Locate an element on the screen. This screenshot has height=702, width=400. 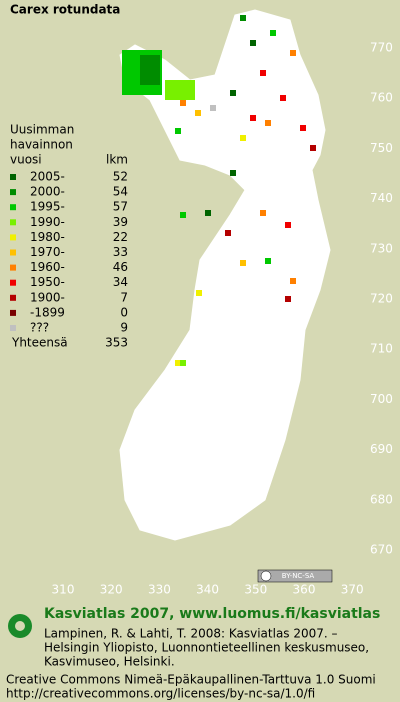
easting-label: 340 is located at coordinates (207, 590).